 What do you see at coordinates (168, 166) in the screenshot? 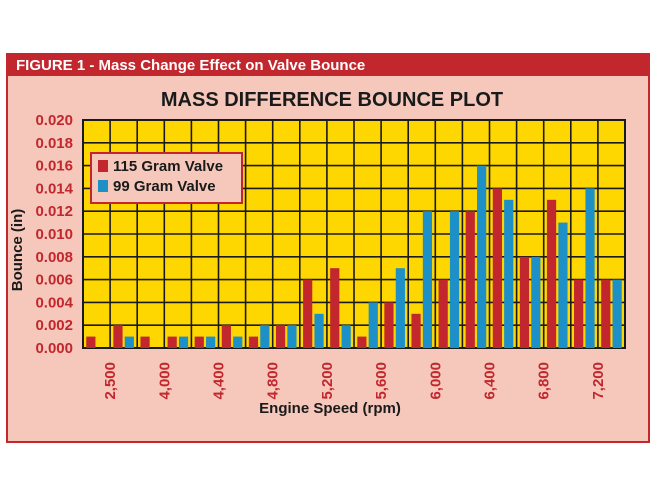
I see `legend-label: 115 Gram Valve` at bounding box center [168, 166].